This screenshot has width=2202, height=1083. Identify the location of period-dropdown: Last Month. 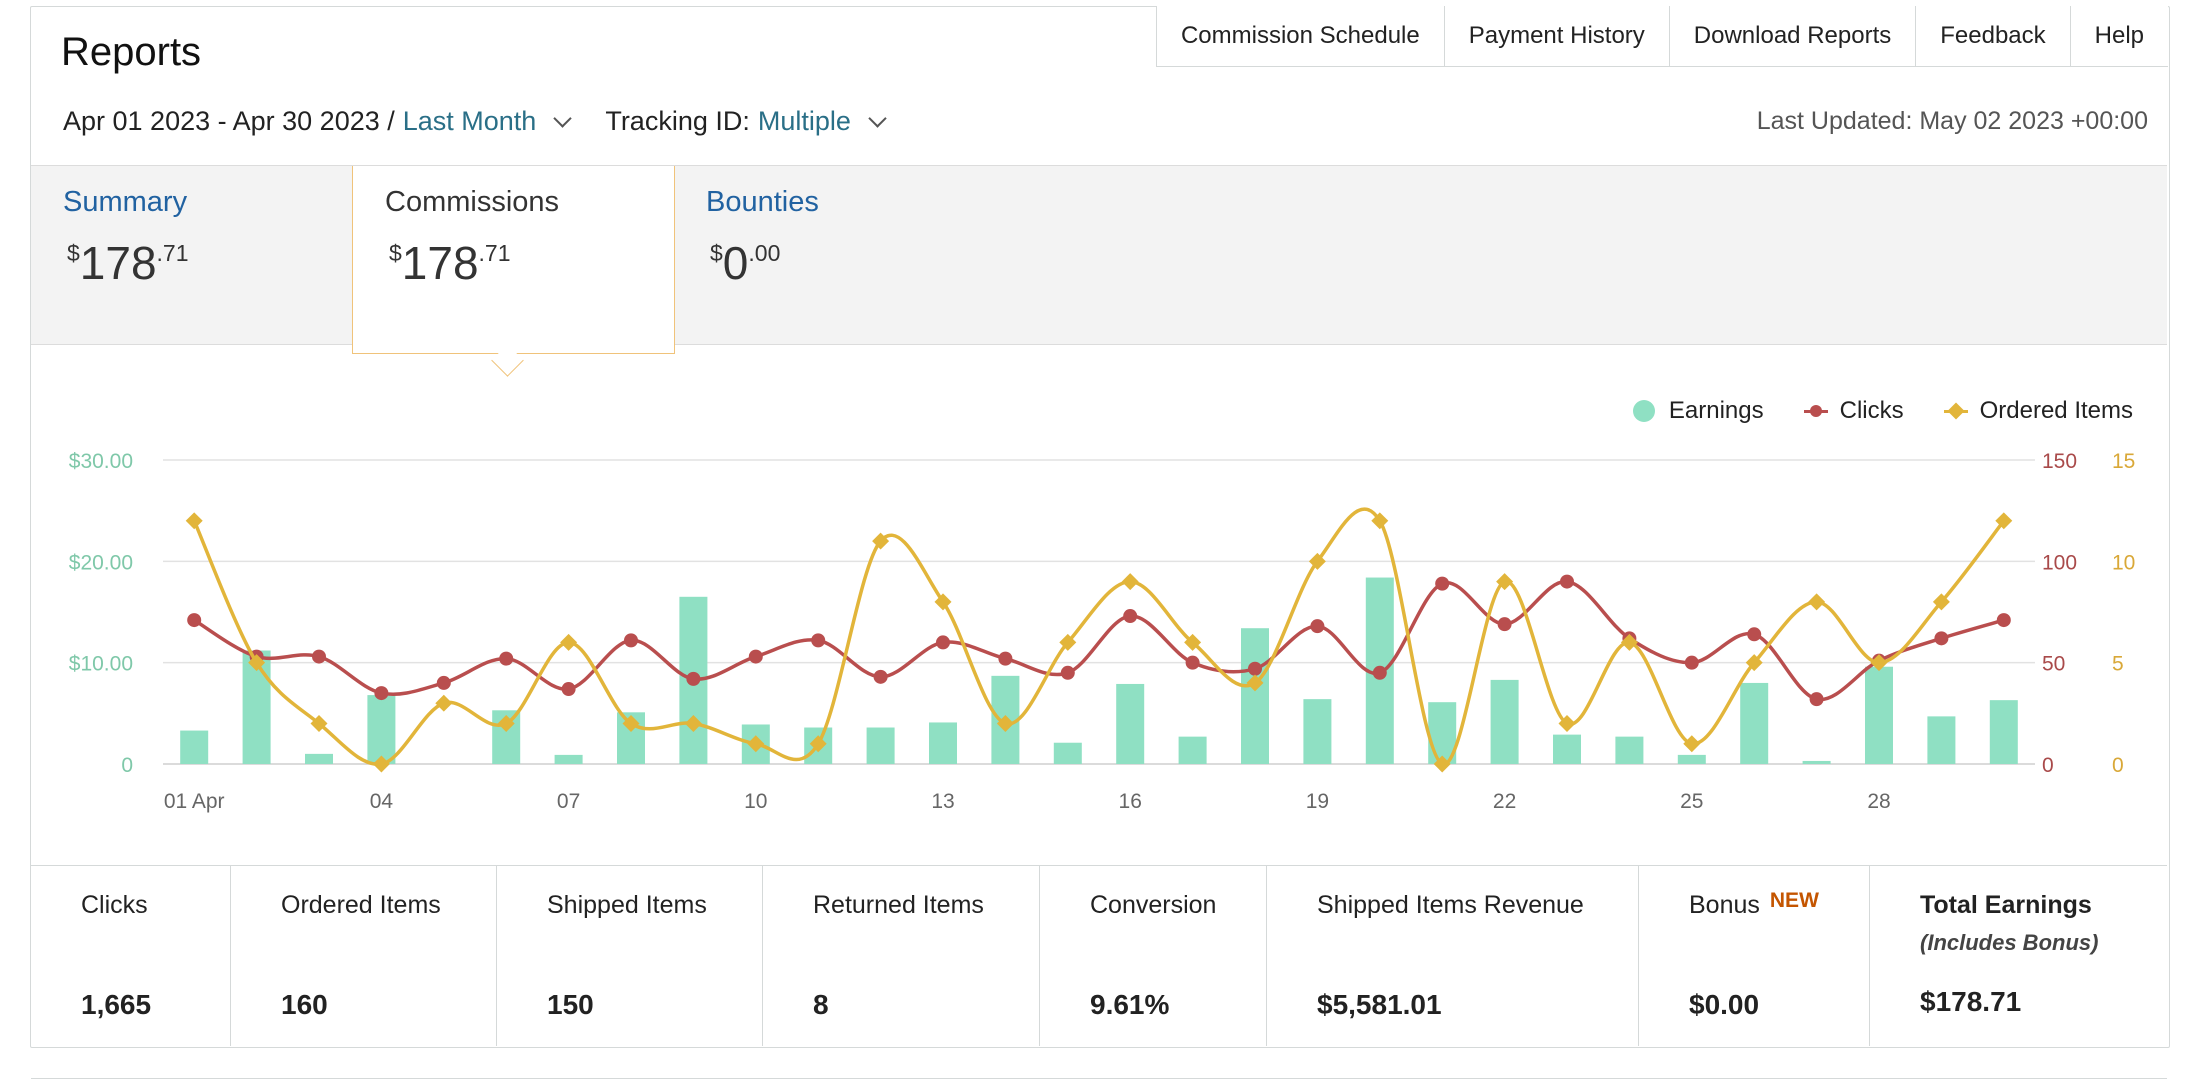
(487, 121).